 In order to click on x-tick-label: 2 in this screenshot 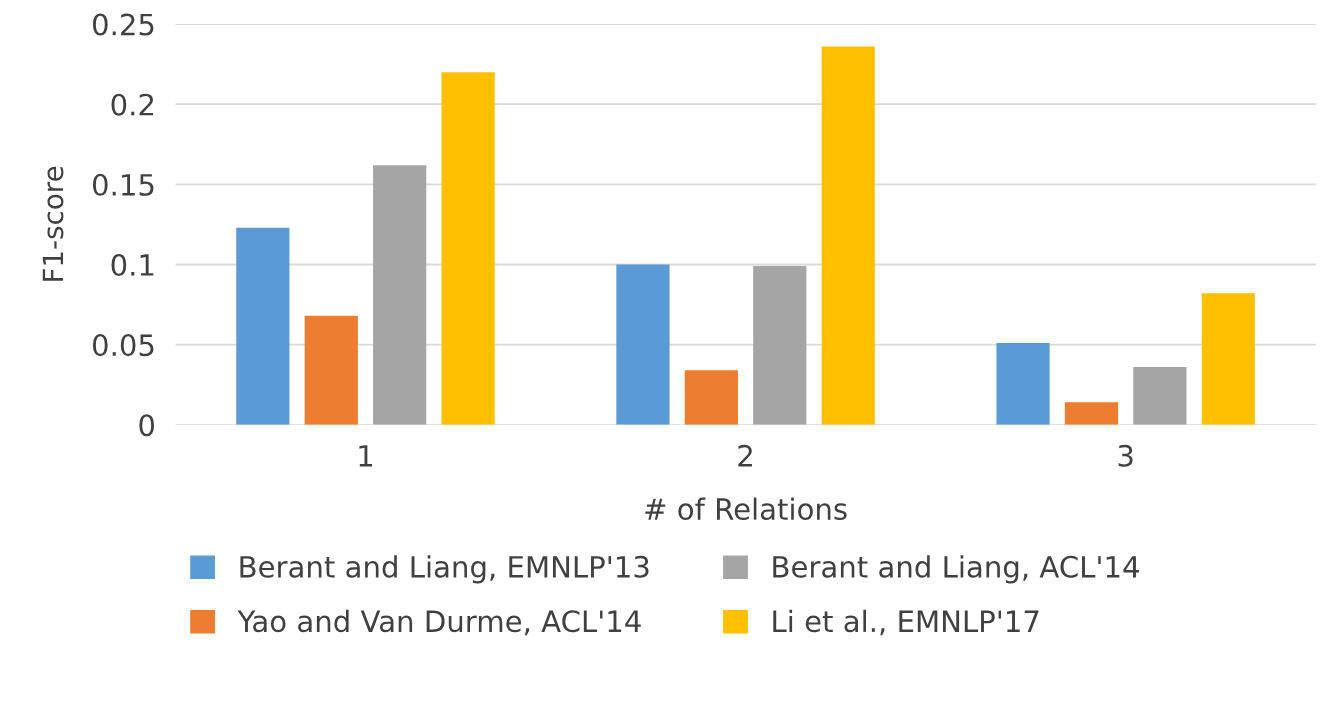, I will do `click(745, 455)`.